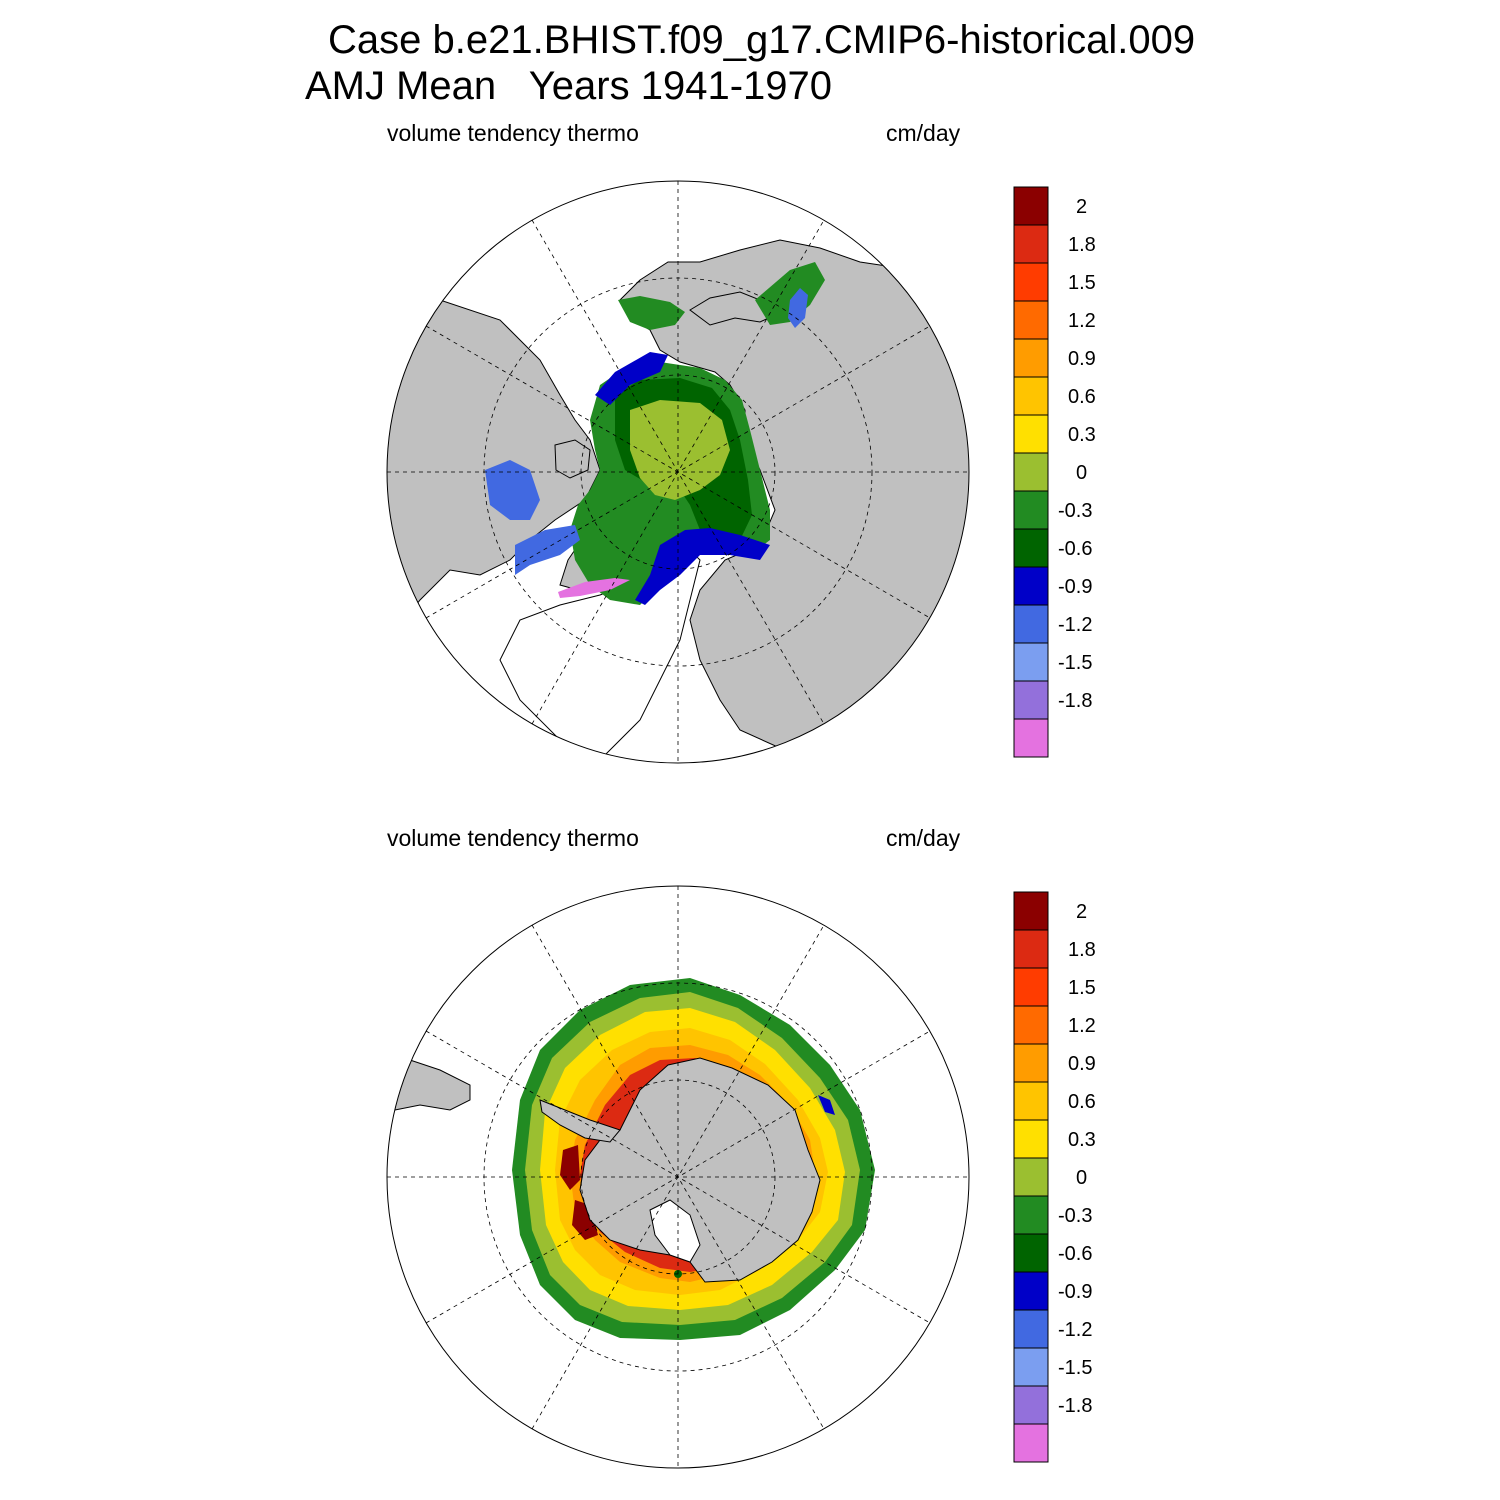  Describe the element at coordinates (1082, 245) in the screenshot. I see `north-colorbar-label: 1.8` at that location.